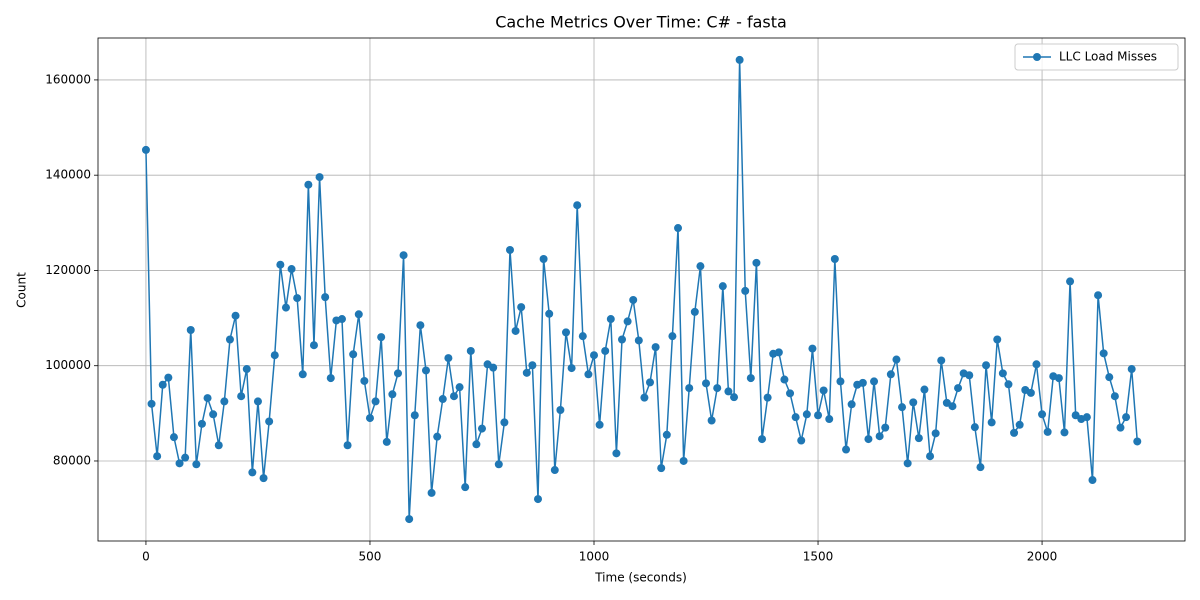 This screenshot has height=600, width=1200. I want to click on x-tick-label: 0, so click(146, 557).